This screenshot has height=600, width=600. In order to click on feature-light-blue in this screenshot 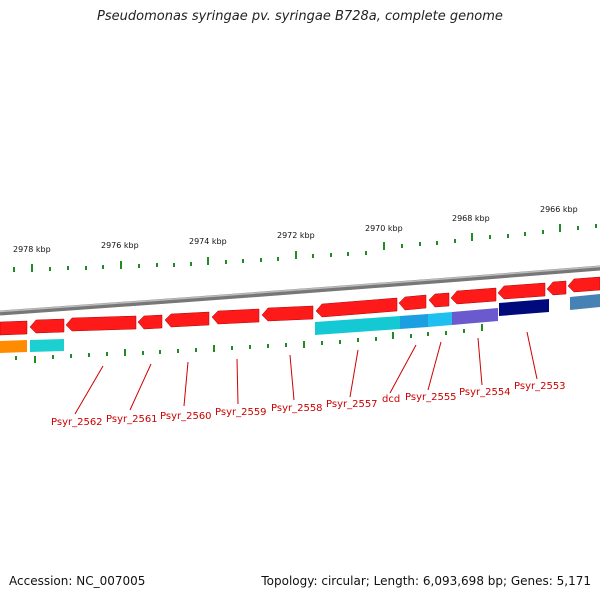, I will do `click(440, 319)`.